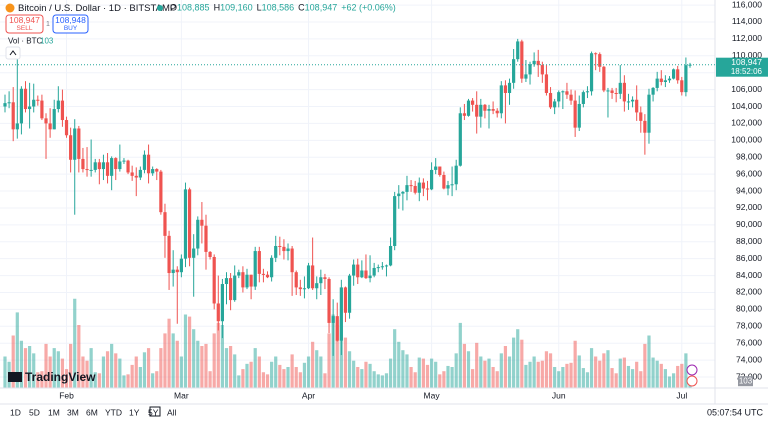 The width and height of the screenshot is (768, 422). What do you see at coordinates (172, 412) in the screenshot?
I see `range-button: All` at bounding box center [172, 412].